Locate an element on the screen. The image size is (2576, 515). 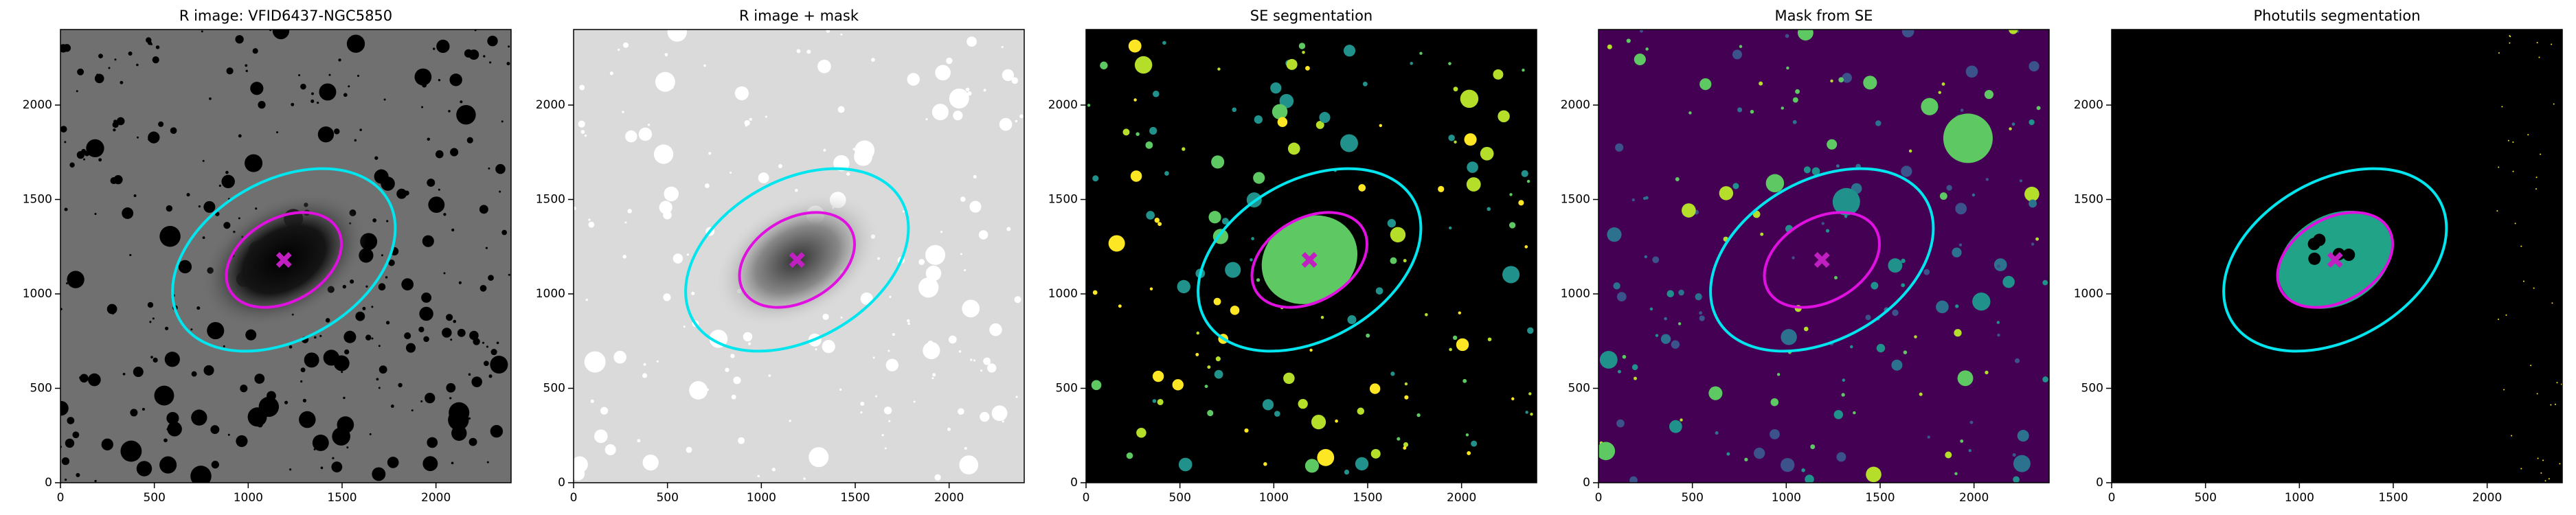
y-tick-label: 2000 is located at coordinates (37, 105).